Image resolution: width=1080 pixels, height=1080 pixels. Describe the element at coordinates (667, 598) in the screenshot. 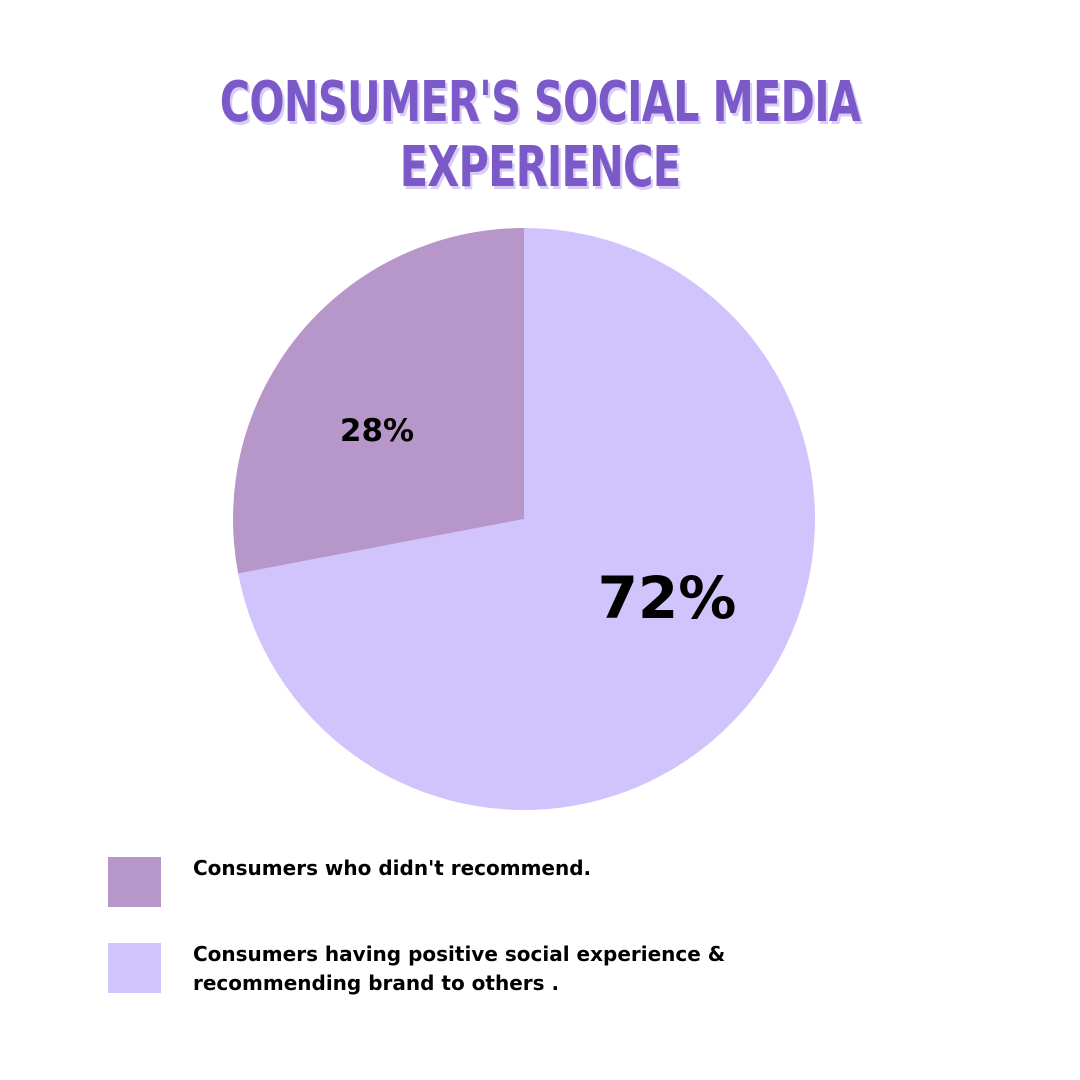

I see `label-positive-recommending: 72%` at that location.